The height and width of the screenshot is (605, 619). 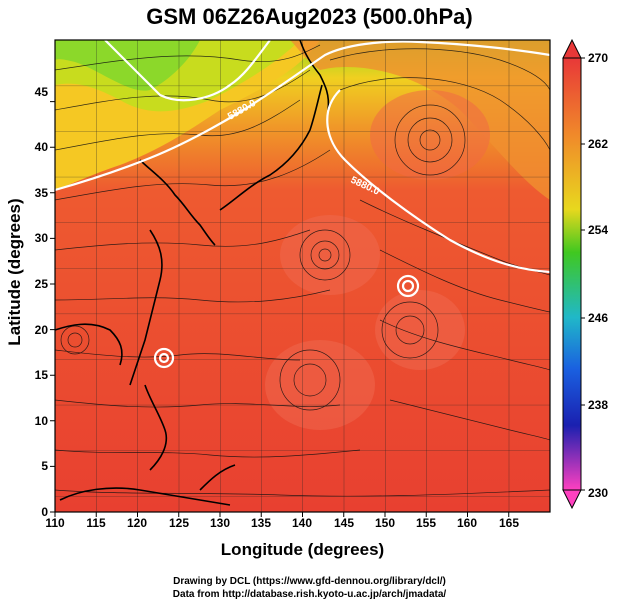 I want to click on x-tick-label: 165, so click(x=509, y=523).